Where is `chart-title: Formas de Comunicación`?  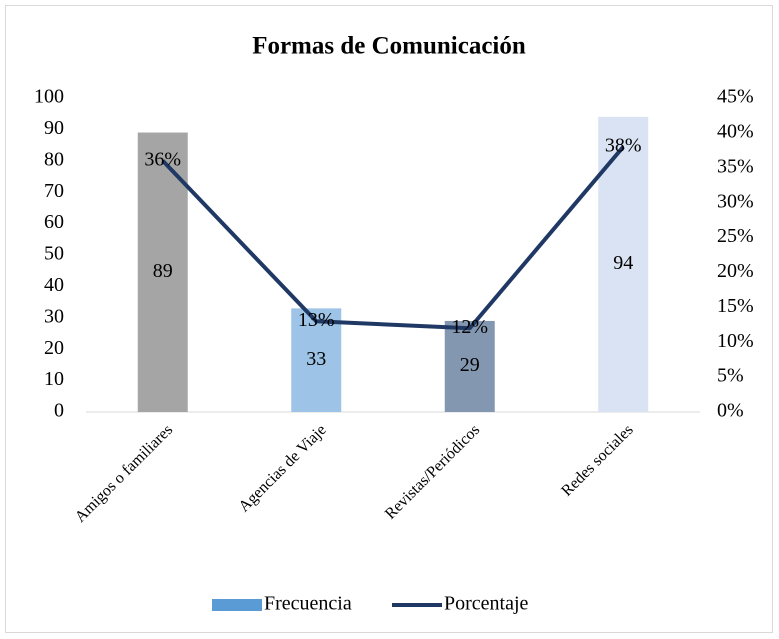 chart-title: Formas de Comunicación is located at coordinates (389, 46).